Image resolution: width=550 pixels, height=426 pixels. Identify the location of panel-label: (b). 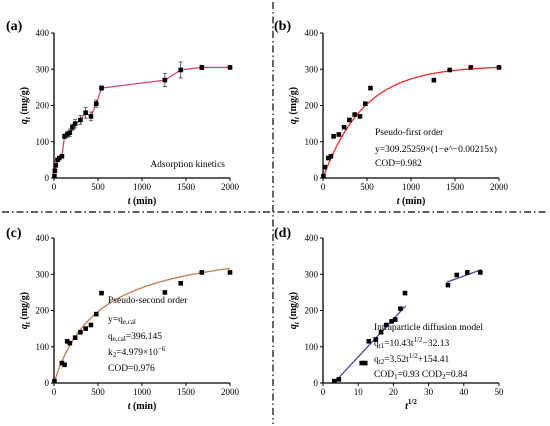
(282, 26).